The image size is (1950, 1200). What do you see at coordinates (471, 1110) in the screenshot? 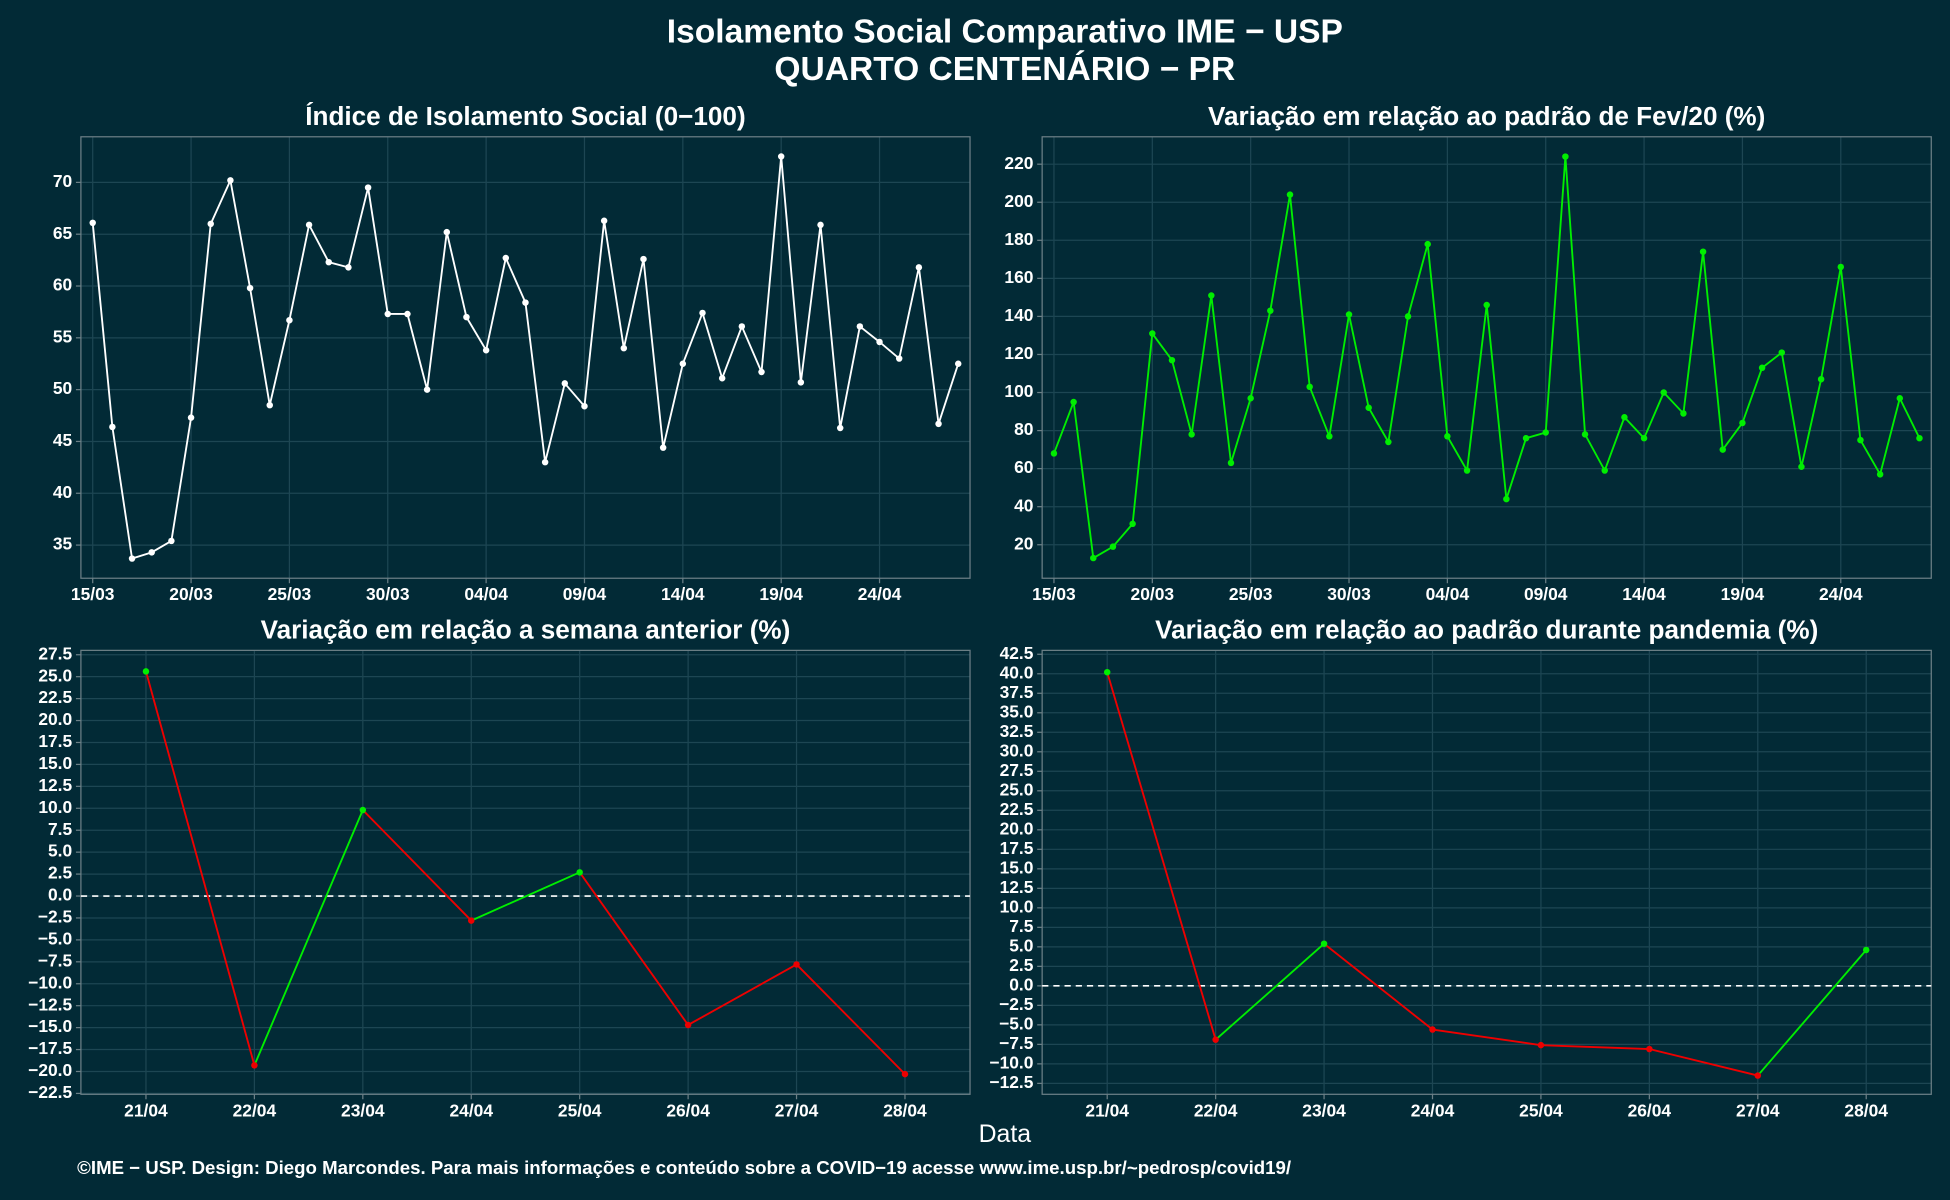
I see `x-tick-label: 24/04` at bounding box center [471, 1110].